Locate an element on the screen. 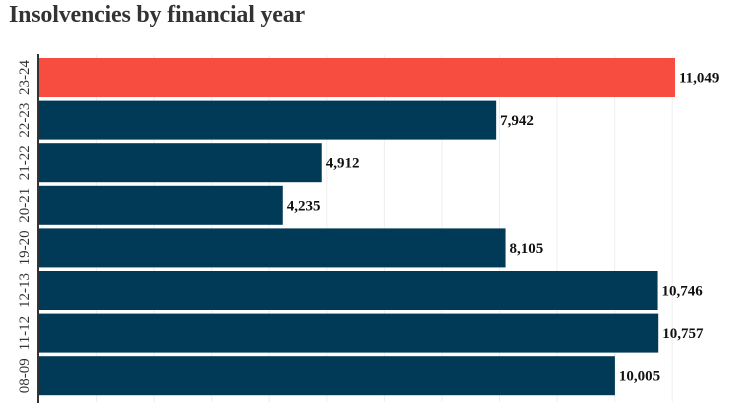  value-label-08-09: 10,005 is located at coordinates (639, 377).